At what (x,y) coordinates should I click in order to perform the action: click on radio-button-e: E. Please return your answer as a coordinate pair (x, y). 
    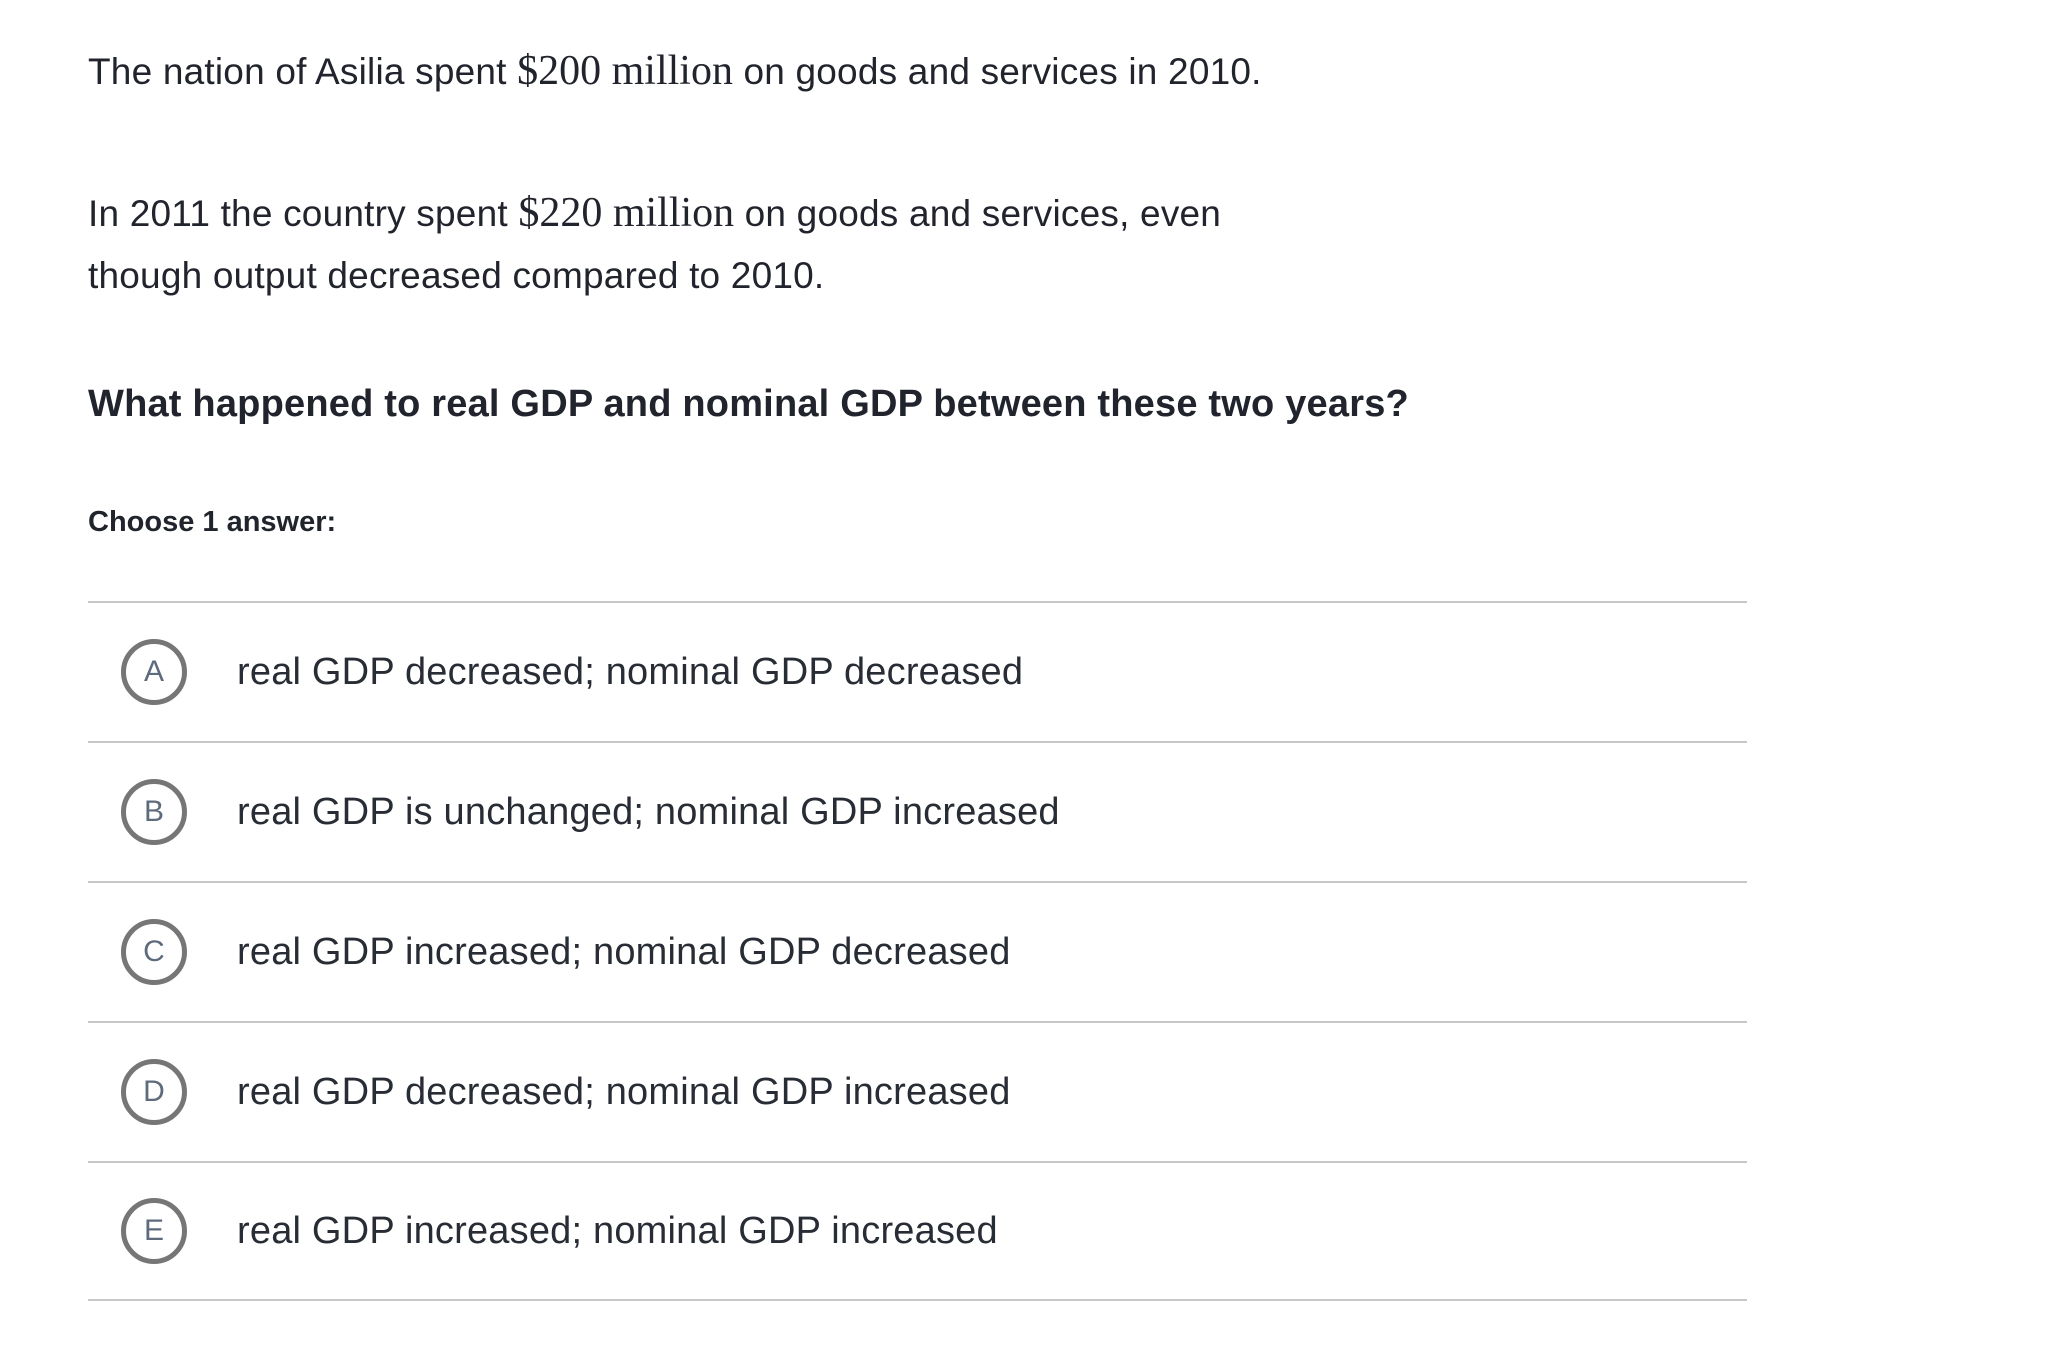
    Looking at the image, I should click on (154, 1231).